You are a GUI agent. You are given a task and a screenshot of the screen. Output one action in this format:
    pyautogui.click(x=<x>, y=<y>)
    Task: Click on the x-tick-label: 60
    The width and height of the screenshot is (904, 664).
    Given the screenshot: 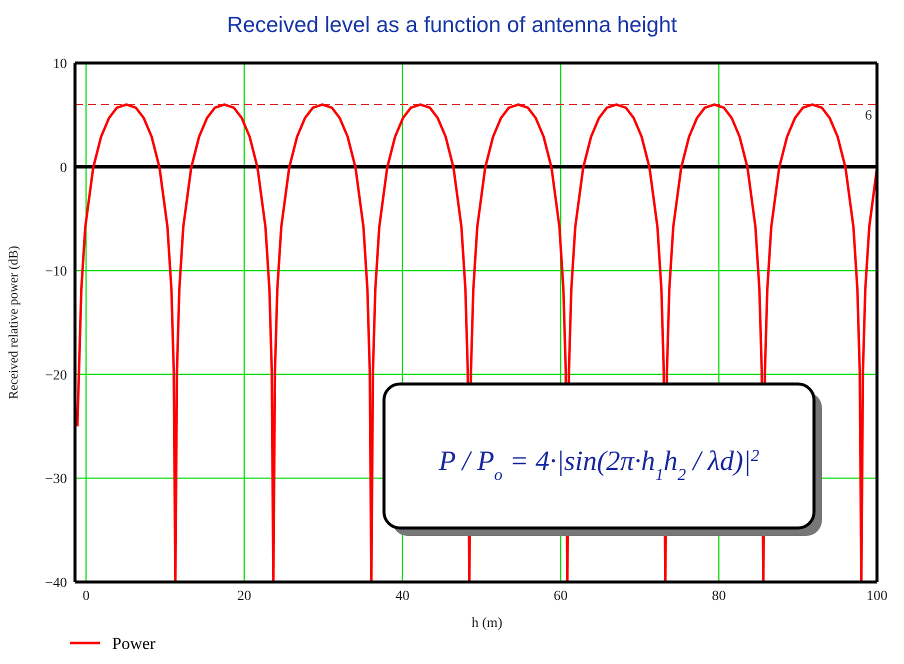 What is the action you would take?
    pyautogui.click(x=561, y=596)
    